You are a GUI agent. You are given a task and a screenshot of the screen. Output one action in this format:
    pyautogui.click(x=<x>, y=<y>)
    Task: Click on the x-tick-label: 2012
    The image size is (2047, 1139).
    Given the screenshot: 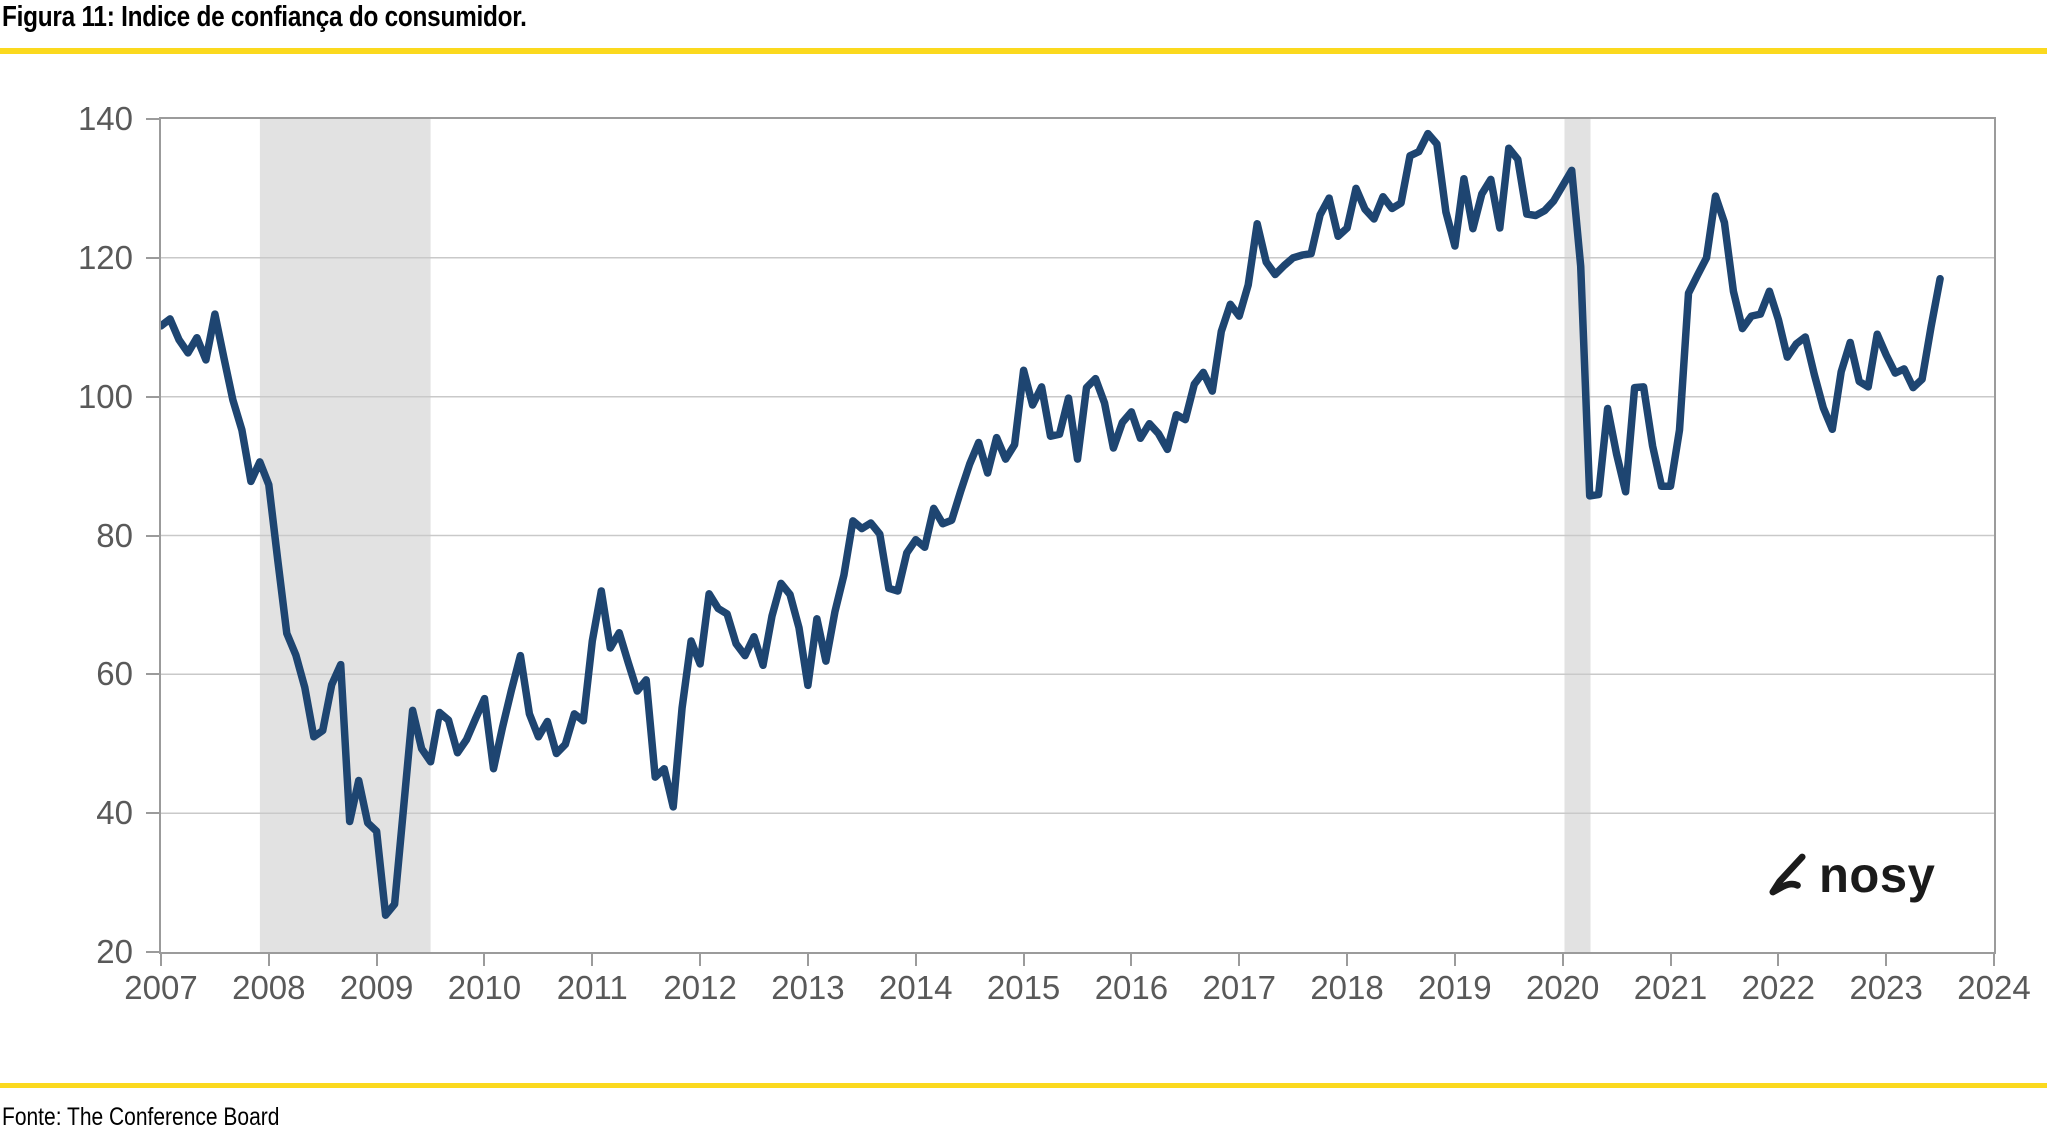 What is the action you would take?
    pyautogui.click(x=700, y=987)
    